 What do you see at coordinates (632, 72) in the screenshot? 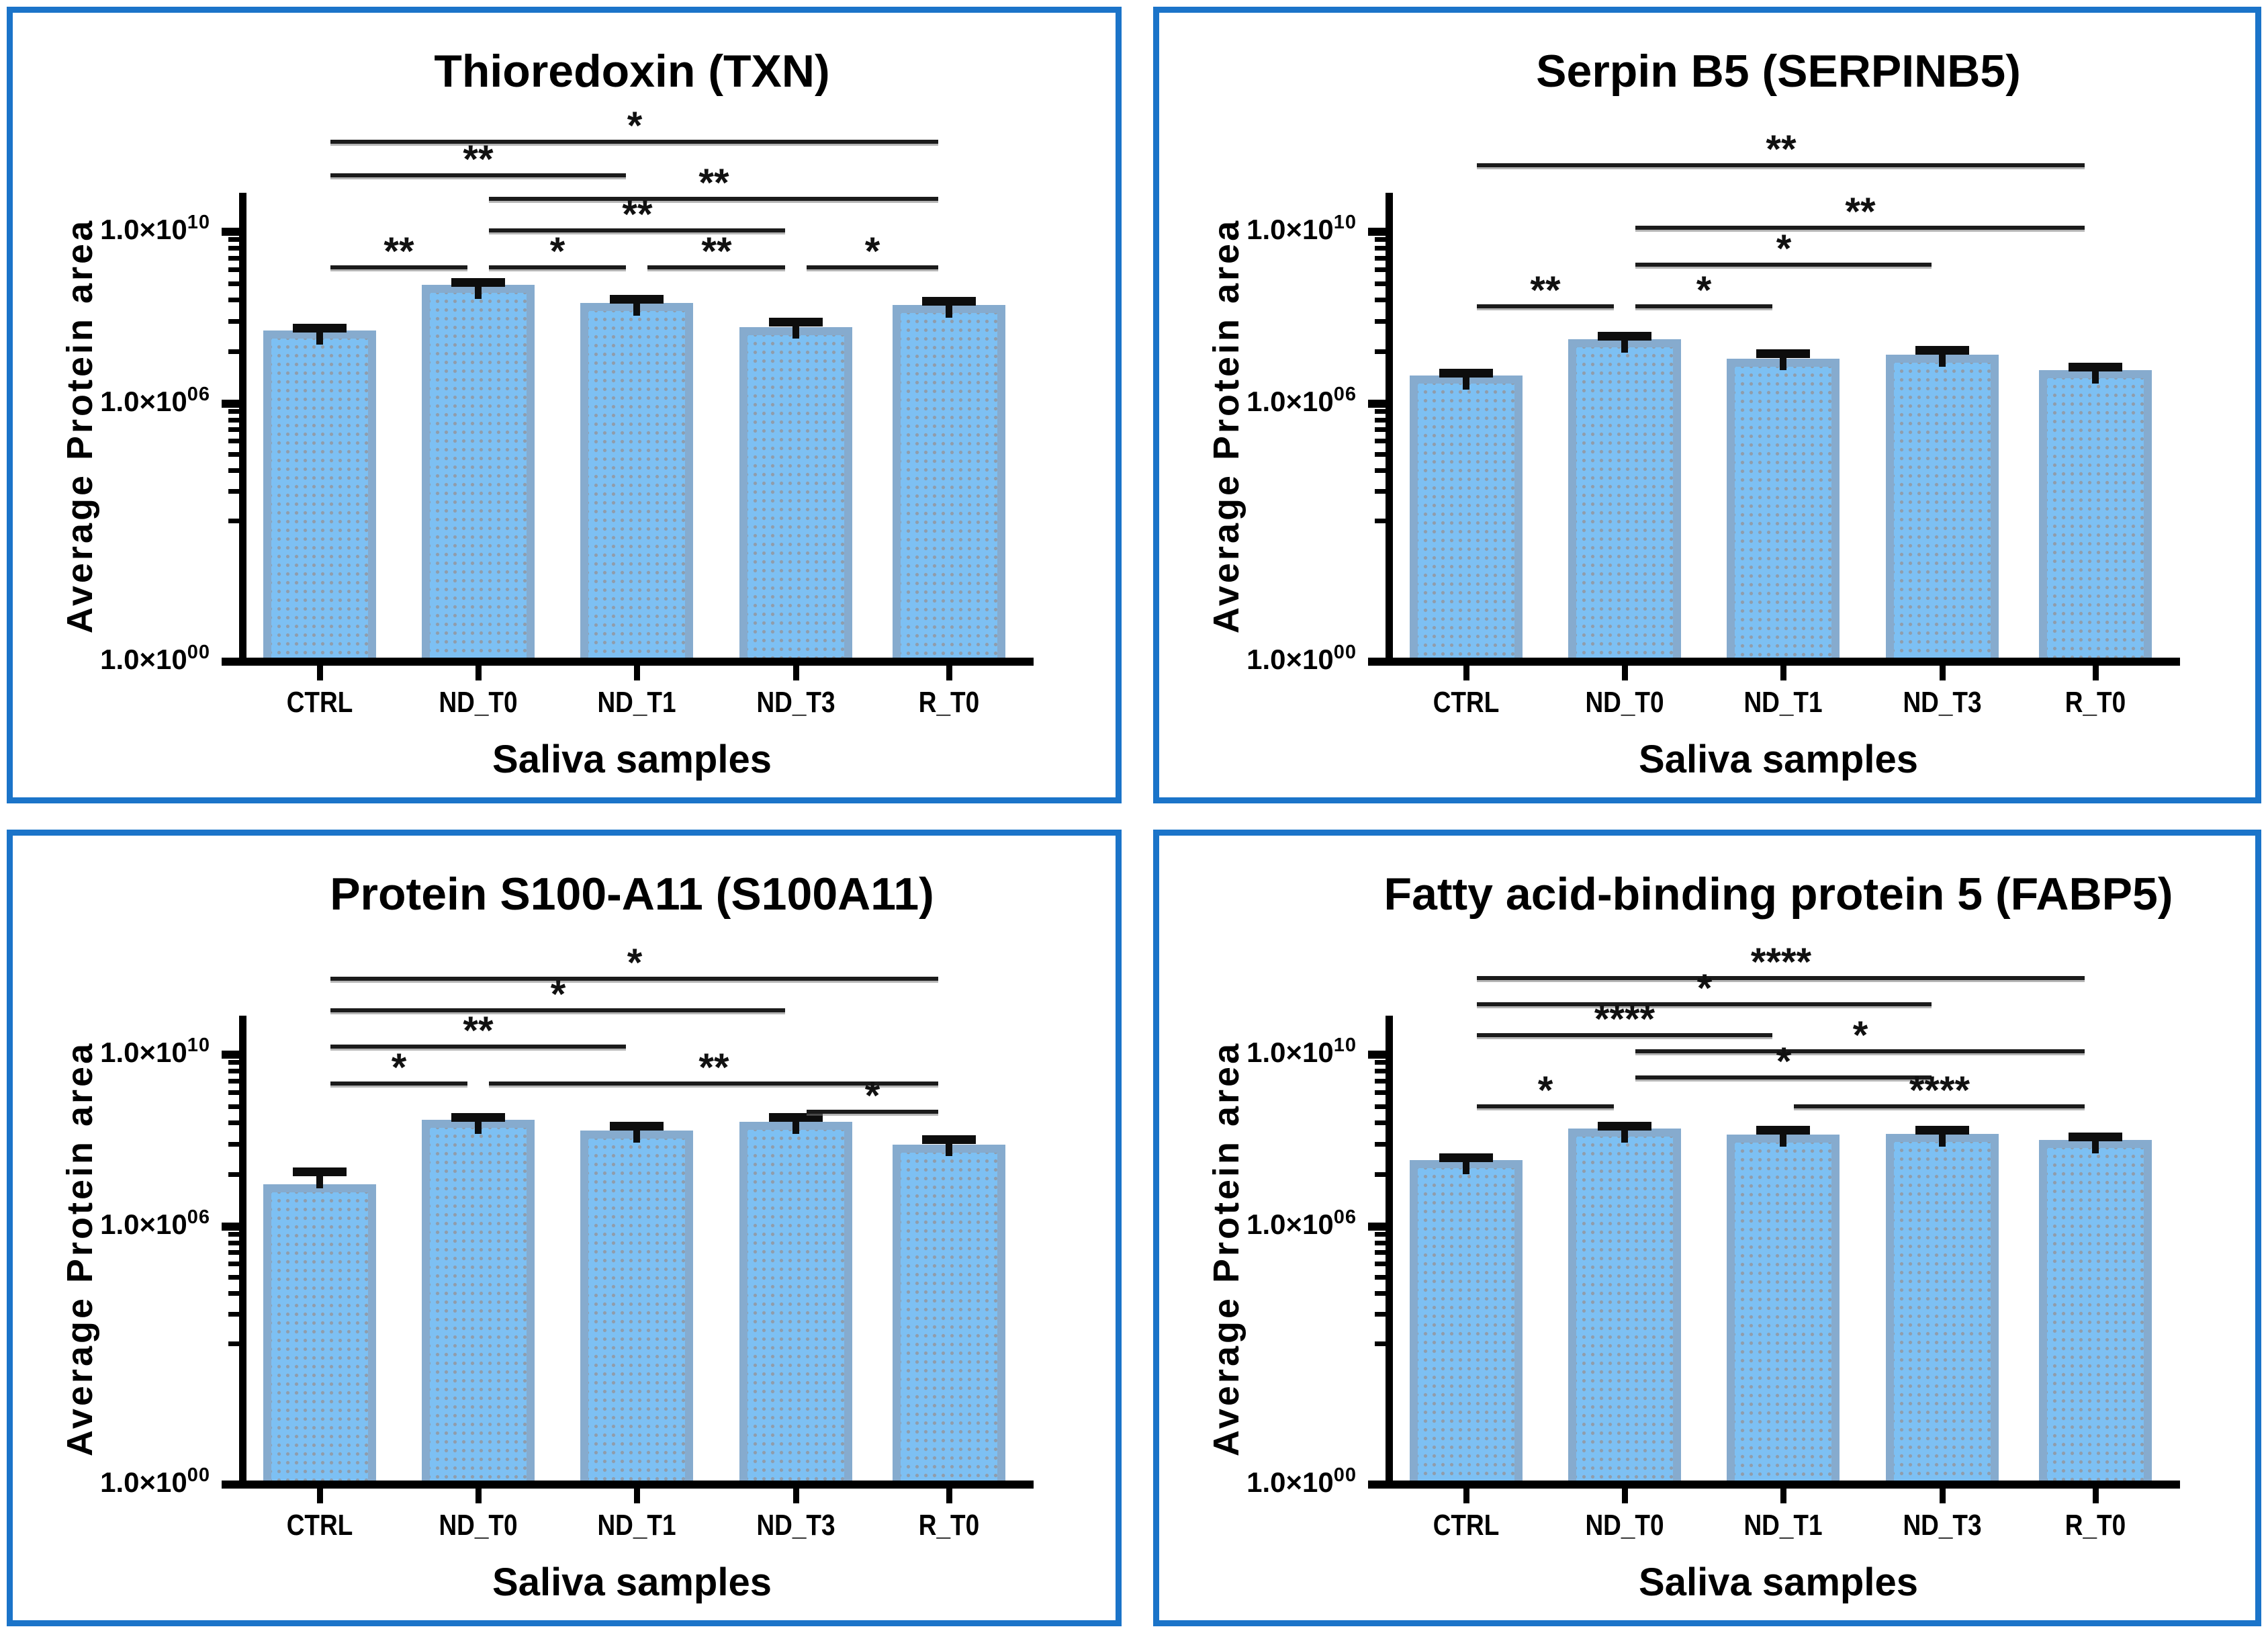
I see `chart-title: Thioredoxin (TXN)` at bounding box center [632, 72].